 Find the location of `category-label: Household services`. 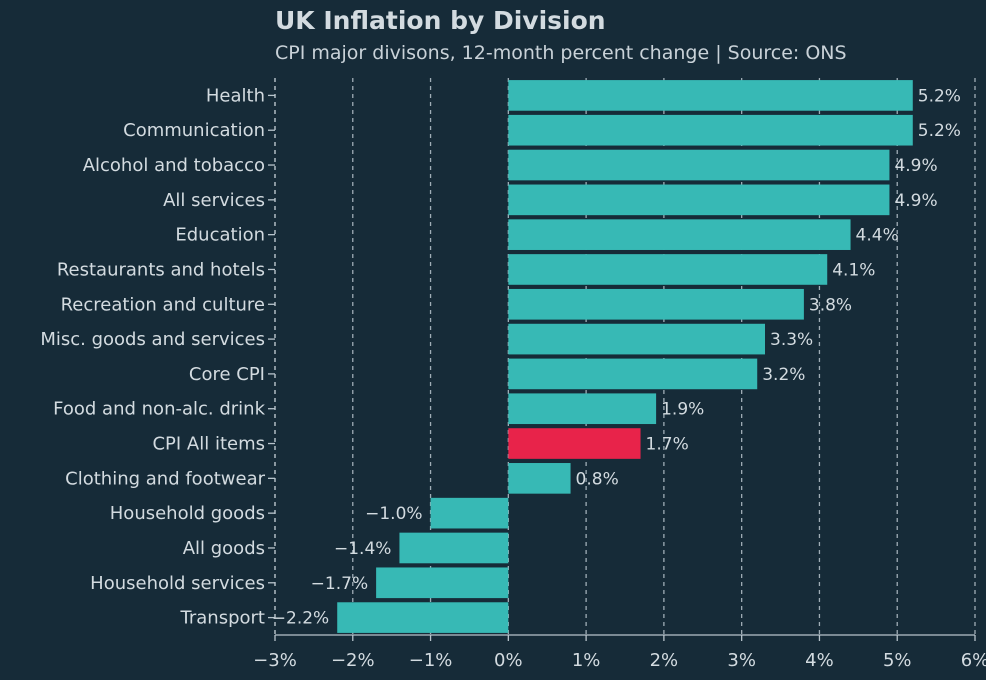

category-label: Household services is located at coordinates (177, 583).